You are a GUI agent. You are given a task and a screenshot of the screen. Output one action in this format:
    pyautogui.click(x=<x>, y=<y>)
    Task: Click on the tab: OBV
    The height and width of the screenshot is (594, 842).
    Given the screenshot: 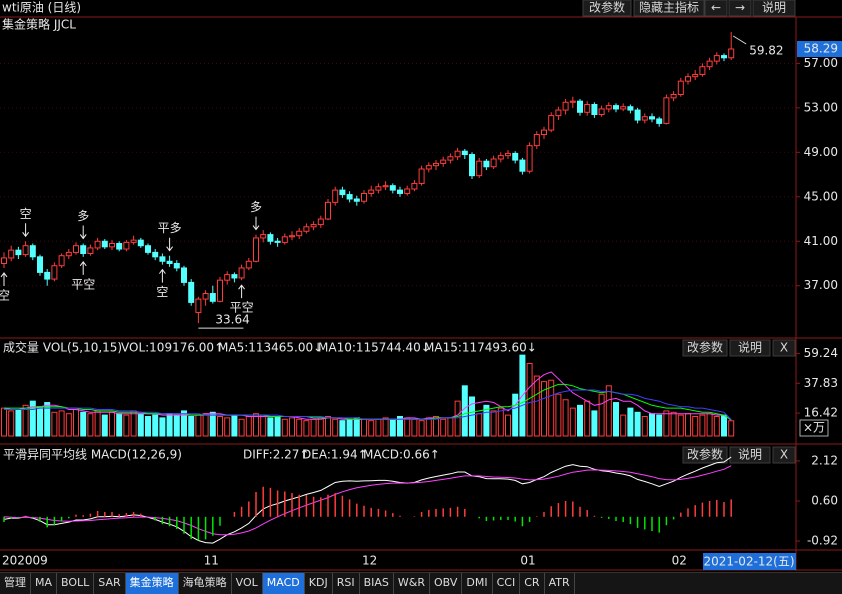 What is the action you would take?
    pyautogui.click(x=446, y=583)
    